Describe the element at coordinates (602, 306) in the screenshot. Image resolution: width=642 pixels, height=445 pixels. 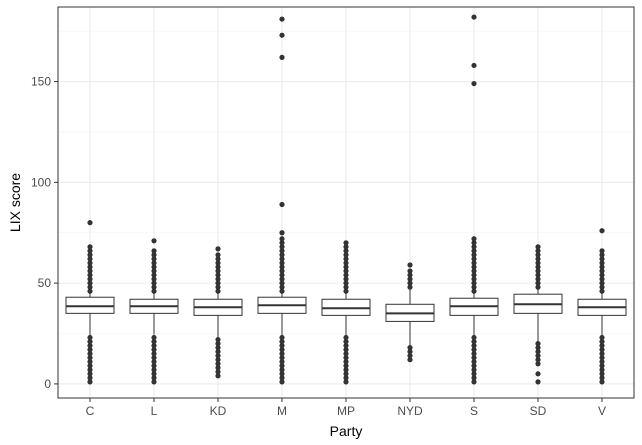
I see `box-V` at that location.